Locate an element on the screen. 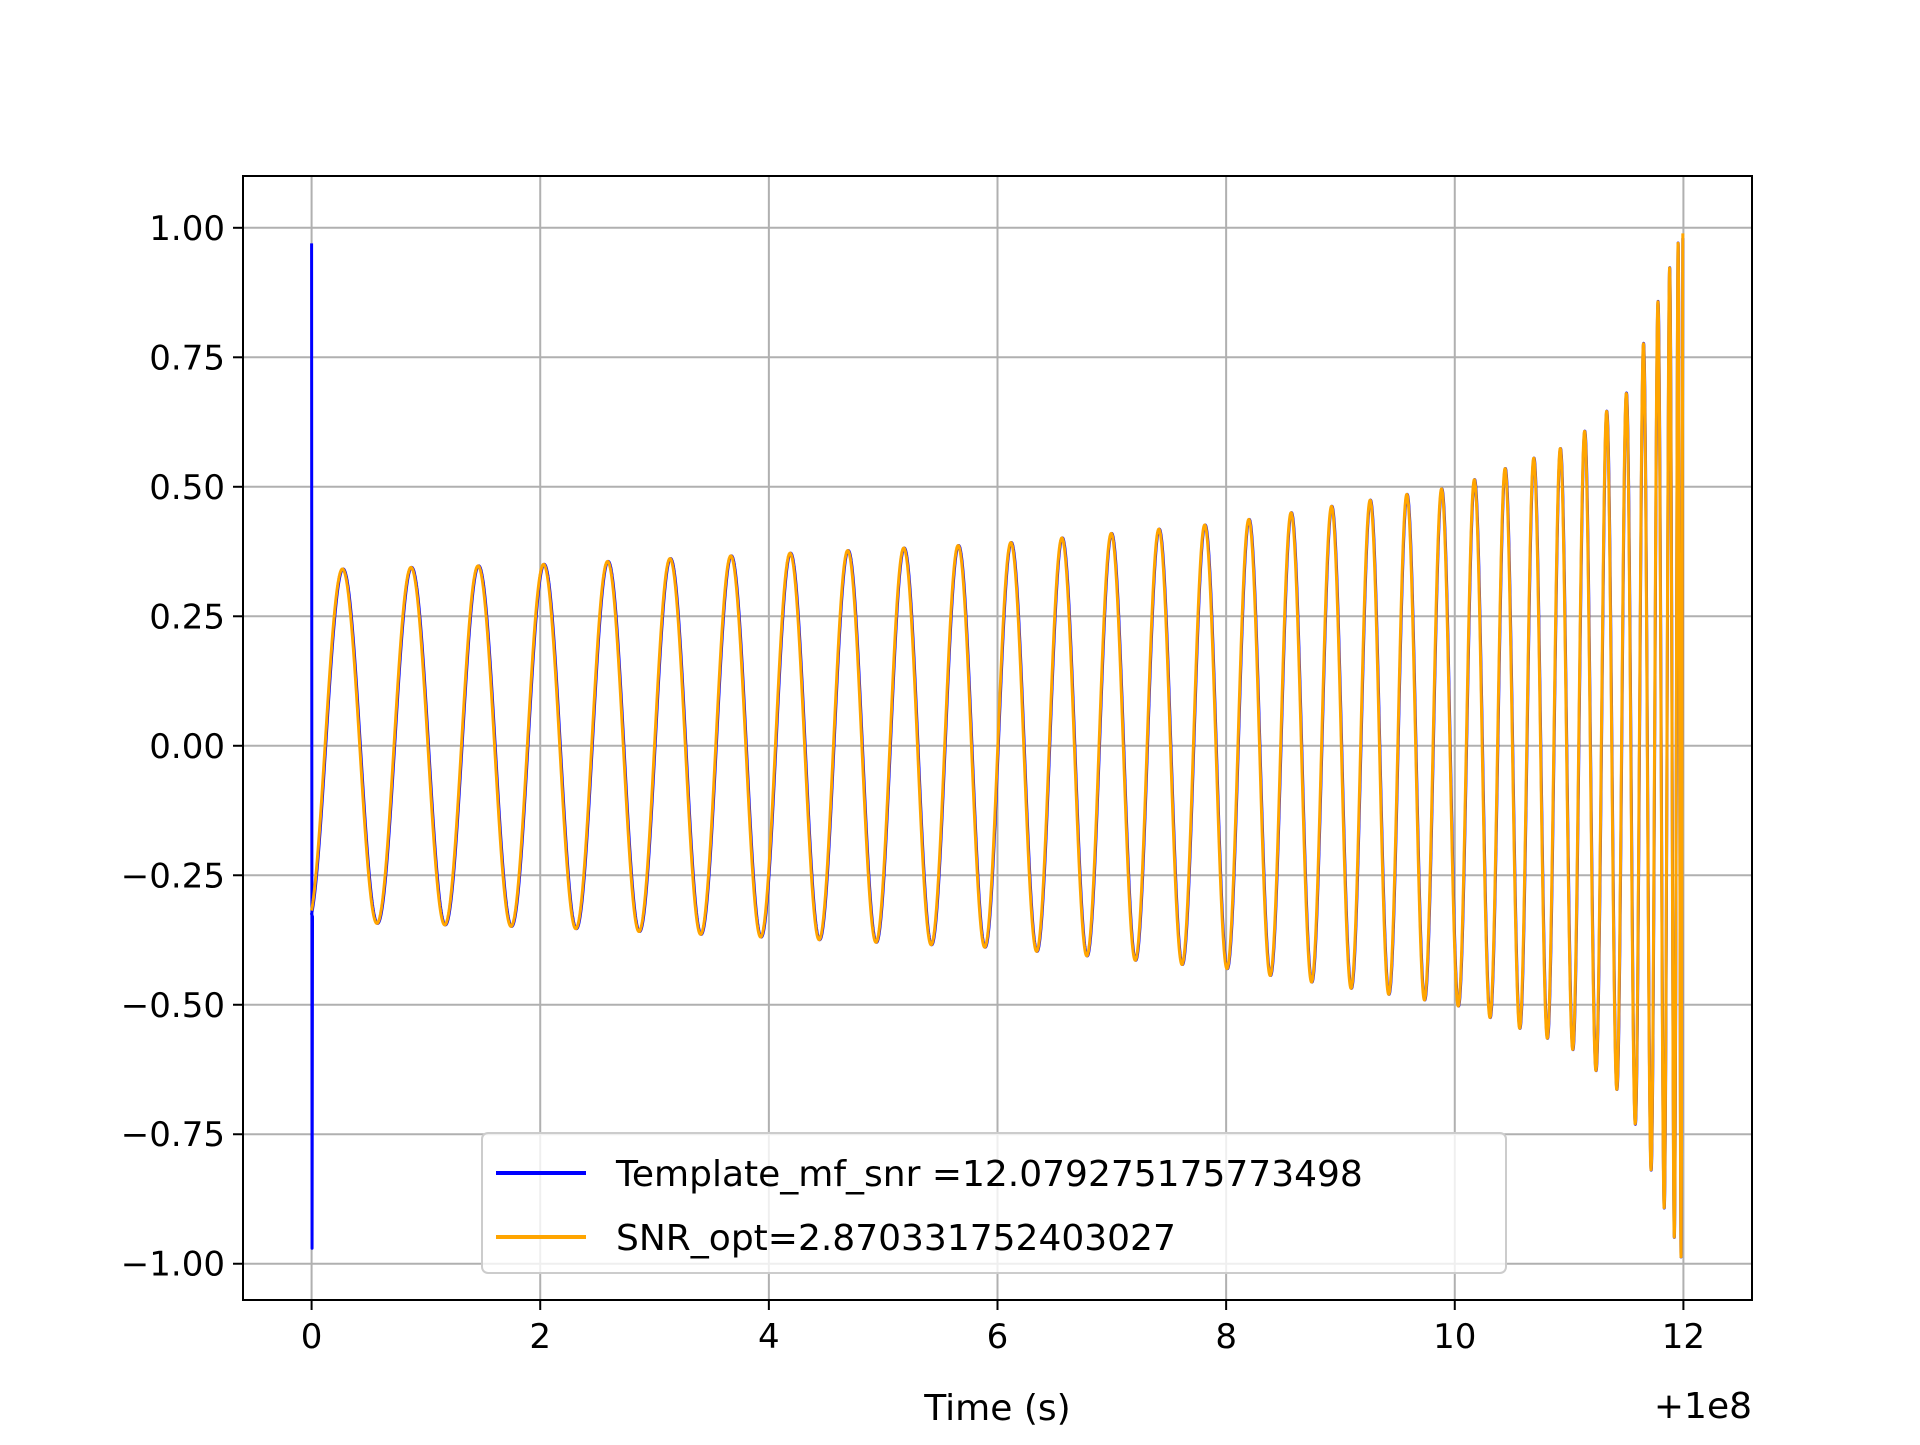  y-tick-label: −0.25 is located at coordinates (173, 876).